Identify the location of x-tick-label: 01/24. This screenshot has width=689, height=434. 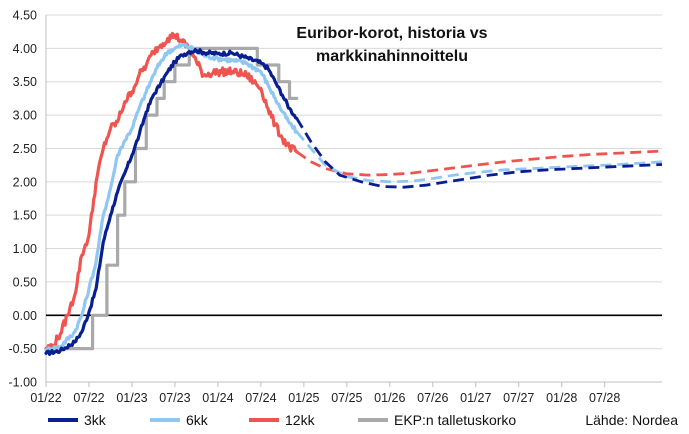
(217, 398).